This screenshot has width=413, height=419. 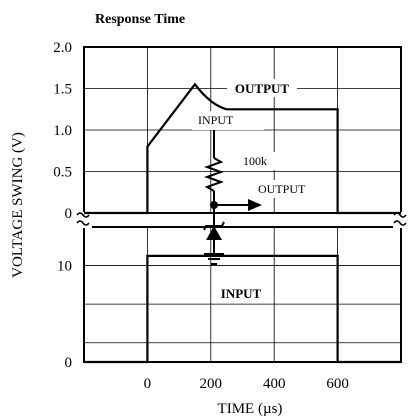 What do you see at coordinates (69, 214) in the screenshot?
I see `upper-y-tick-label: 0` at bounding box center [69, 214].